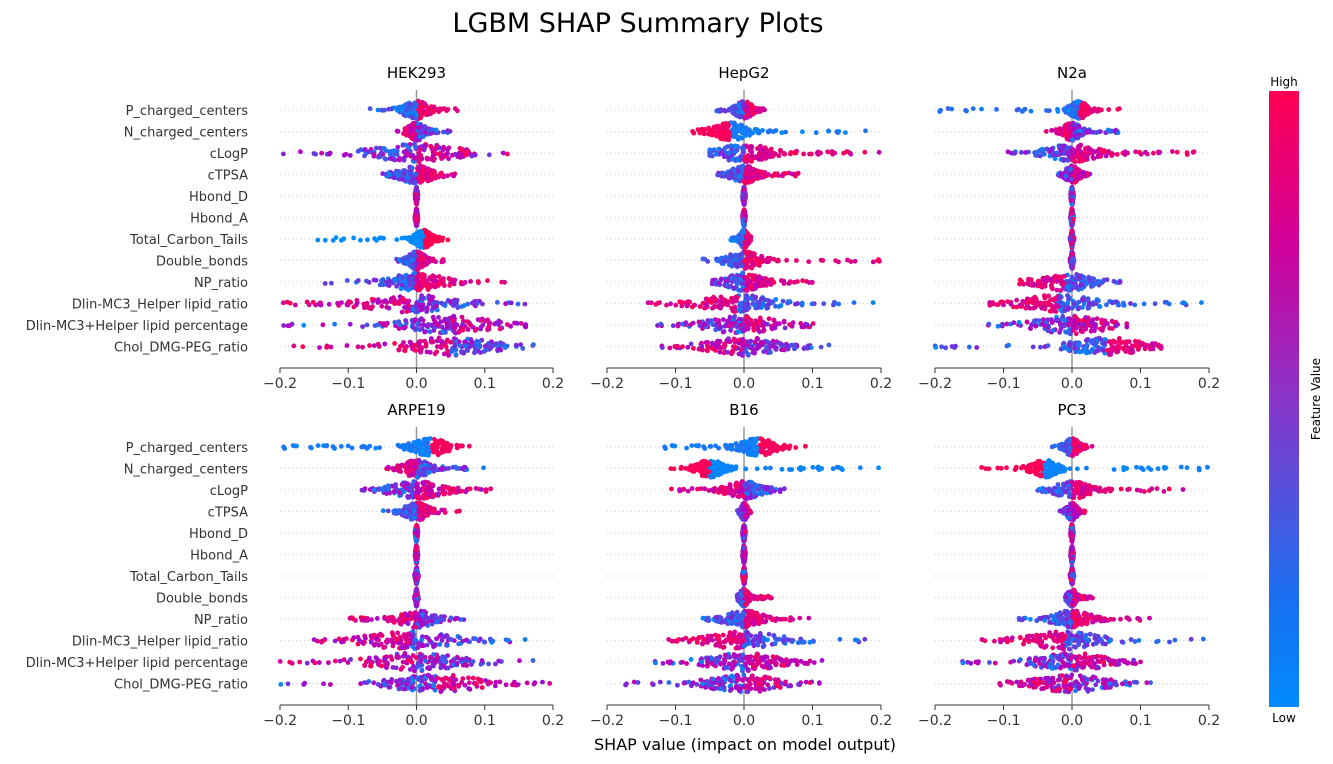 The width and height of the screenshot is (1333, 764). What do you see at coordinates (181, 348) in the screenshot?
I see `feature-label: Chol_DMG-PEG_ratio` at bounding box center [181, 348].